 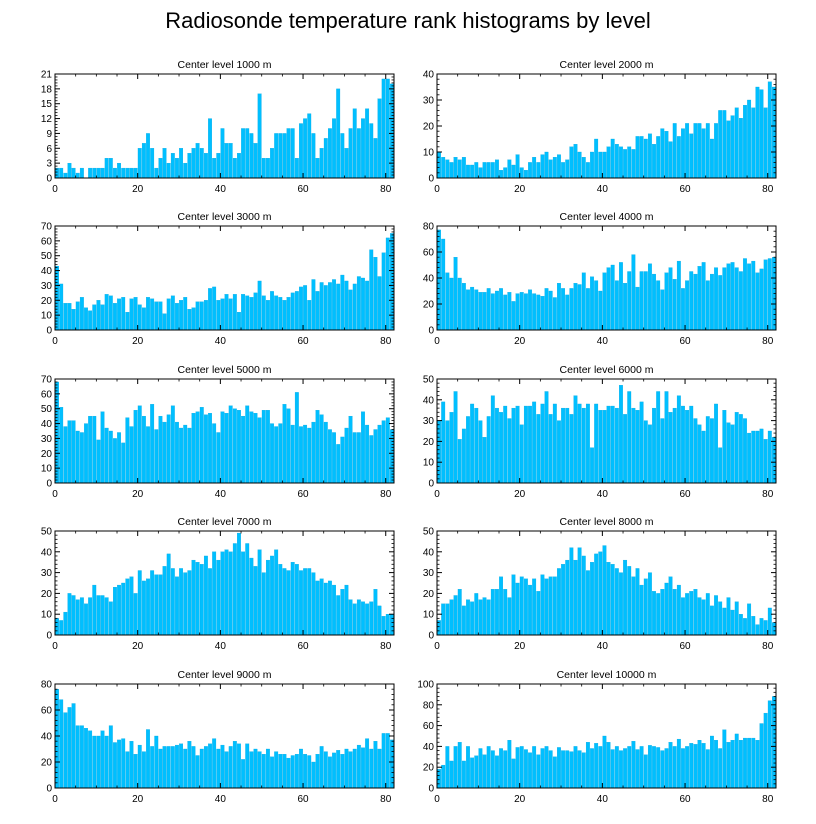 I want to click on y-tick-label: 20, so click(x=429, y=127).